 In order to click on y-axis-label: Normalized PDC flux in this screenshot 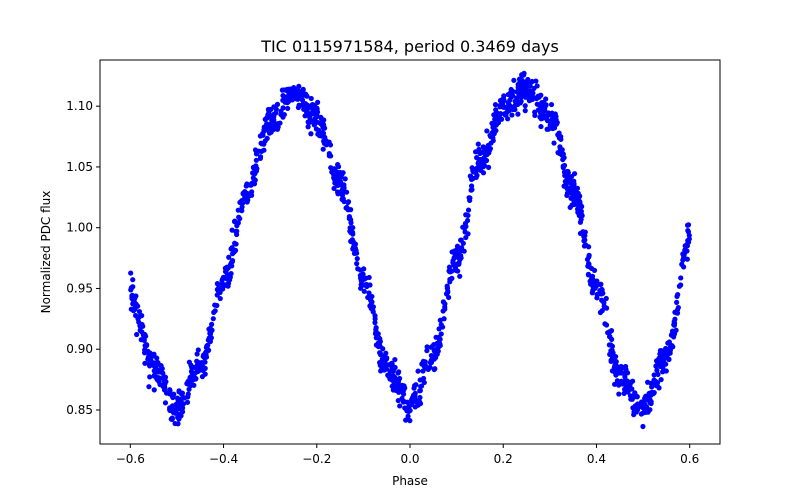, I will do `click(46, 252)`.